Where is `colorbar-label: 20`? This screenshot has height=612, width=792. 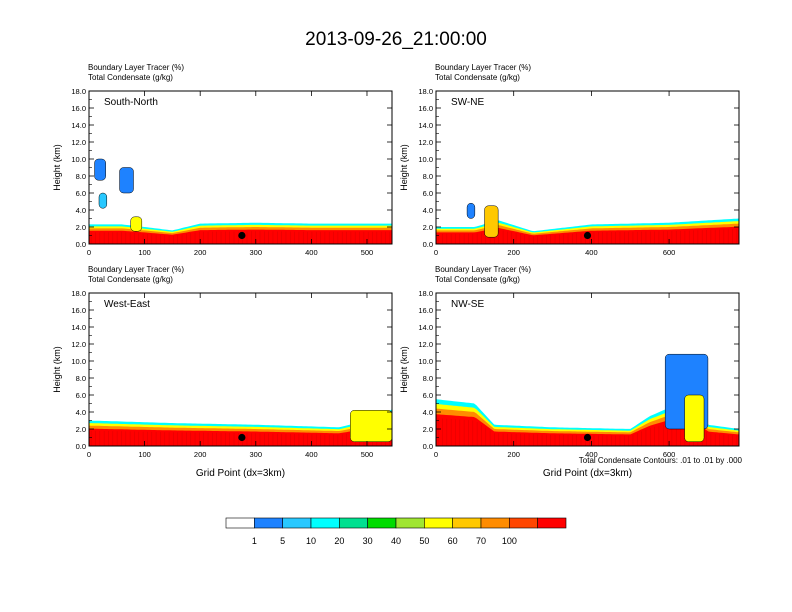 colorbar-label: 20 is located at coordinates (339, 541).